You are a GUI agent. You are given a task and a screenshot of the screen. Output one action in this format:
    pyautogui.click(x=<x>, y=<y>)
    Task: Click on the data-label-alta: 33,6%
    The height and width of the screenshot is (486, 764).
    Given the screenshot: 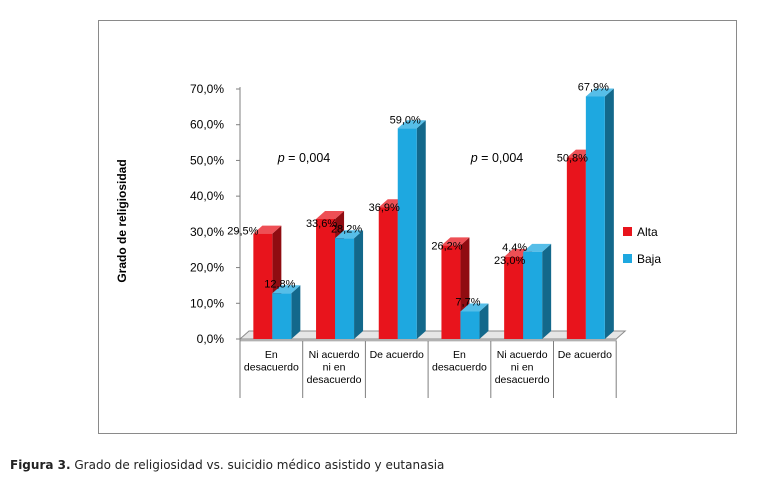 What is the action you would take?
    pyautogui.click(x=321, y=224)
    